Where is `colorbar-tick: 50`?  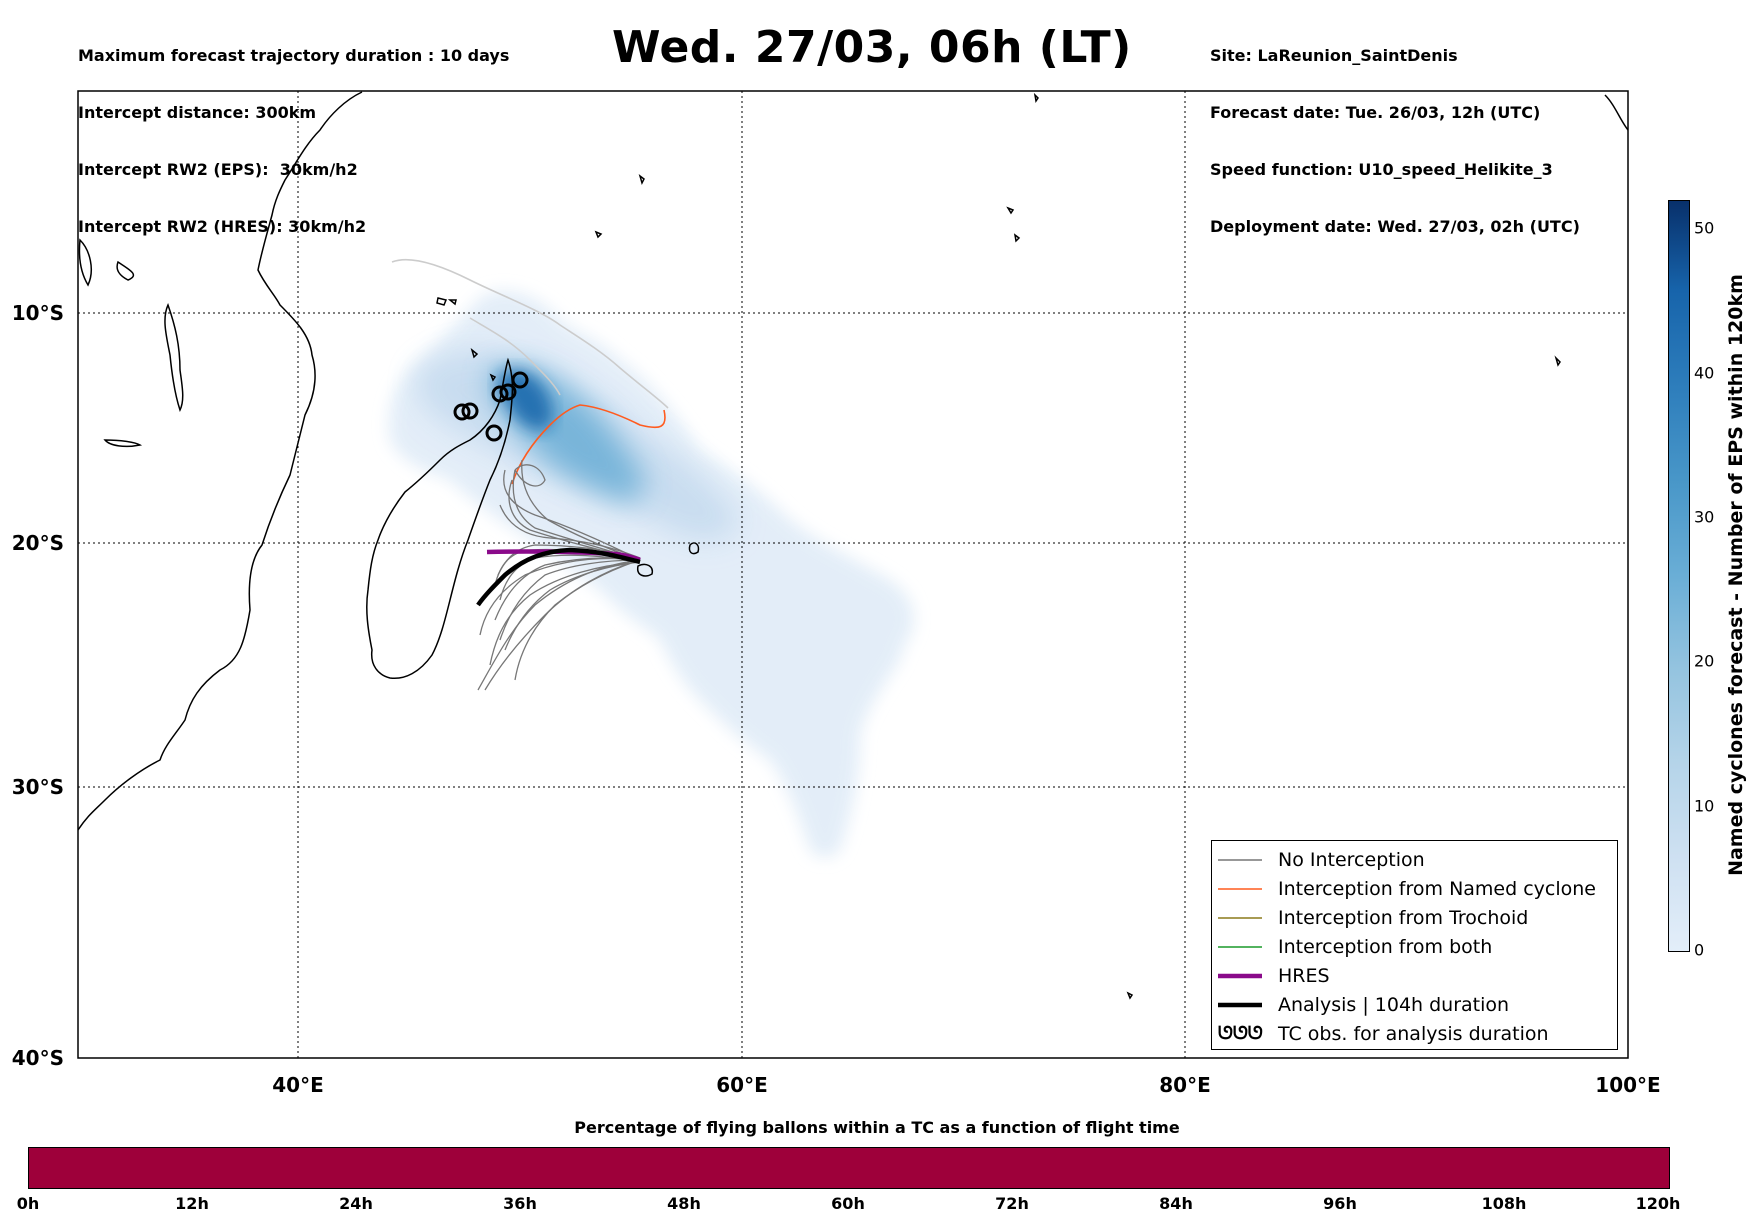 colorbar-tick: 50 is located at coordinates (1704, 228).